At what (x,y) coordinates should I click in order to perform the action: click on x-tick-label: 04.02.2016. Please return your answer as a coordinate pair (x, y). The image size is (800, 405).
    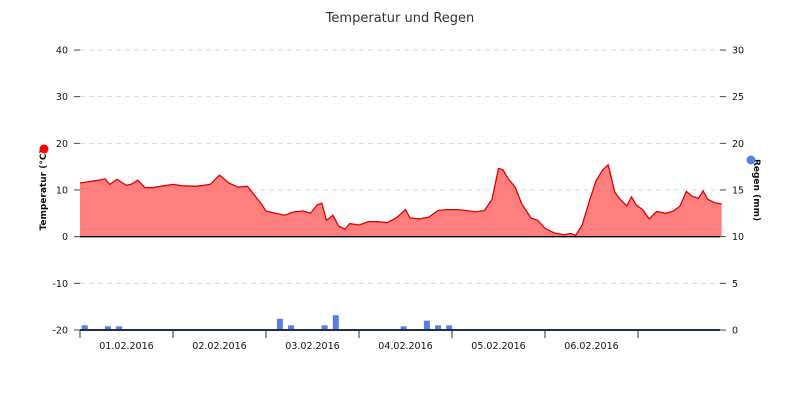
    Looking at the image, I should click on (405, 346).